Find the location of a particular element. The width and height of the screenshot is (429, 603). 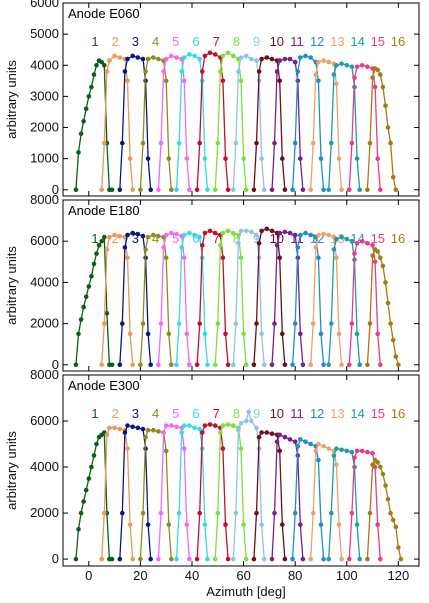

series-label-13: 13 is located at coordinates (337, 41).